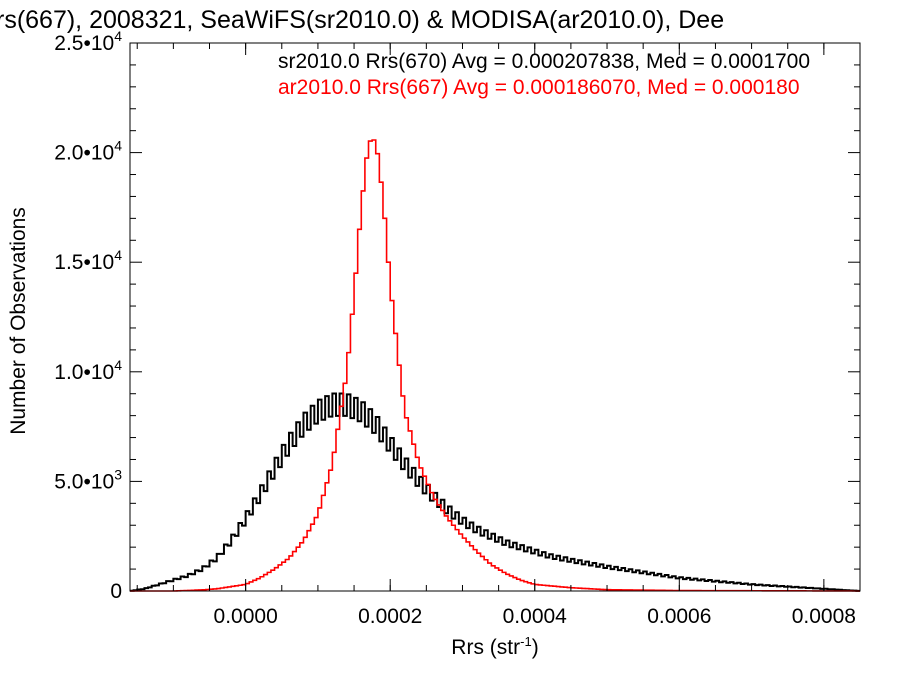 The width and height of the screenshot is (900, 675). I want to click on y-tick-label: 2.0•104, so click(88, 151).